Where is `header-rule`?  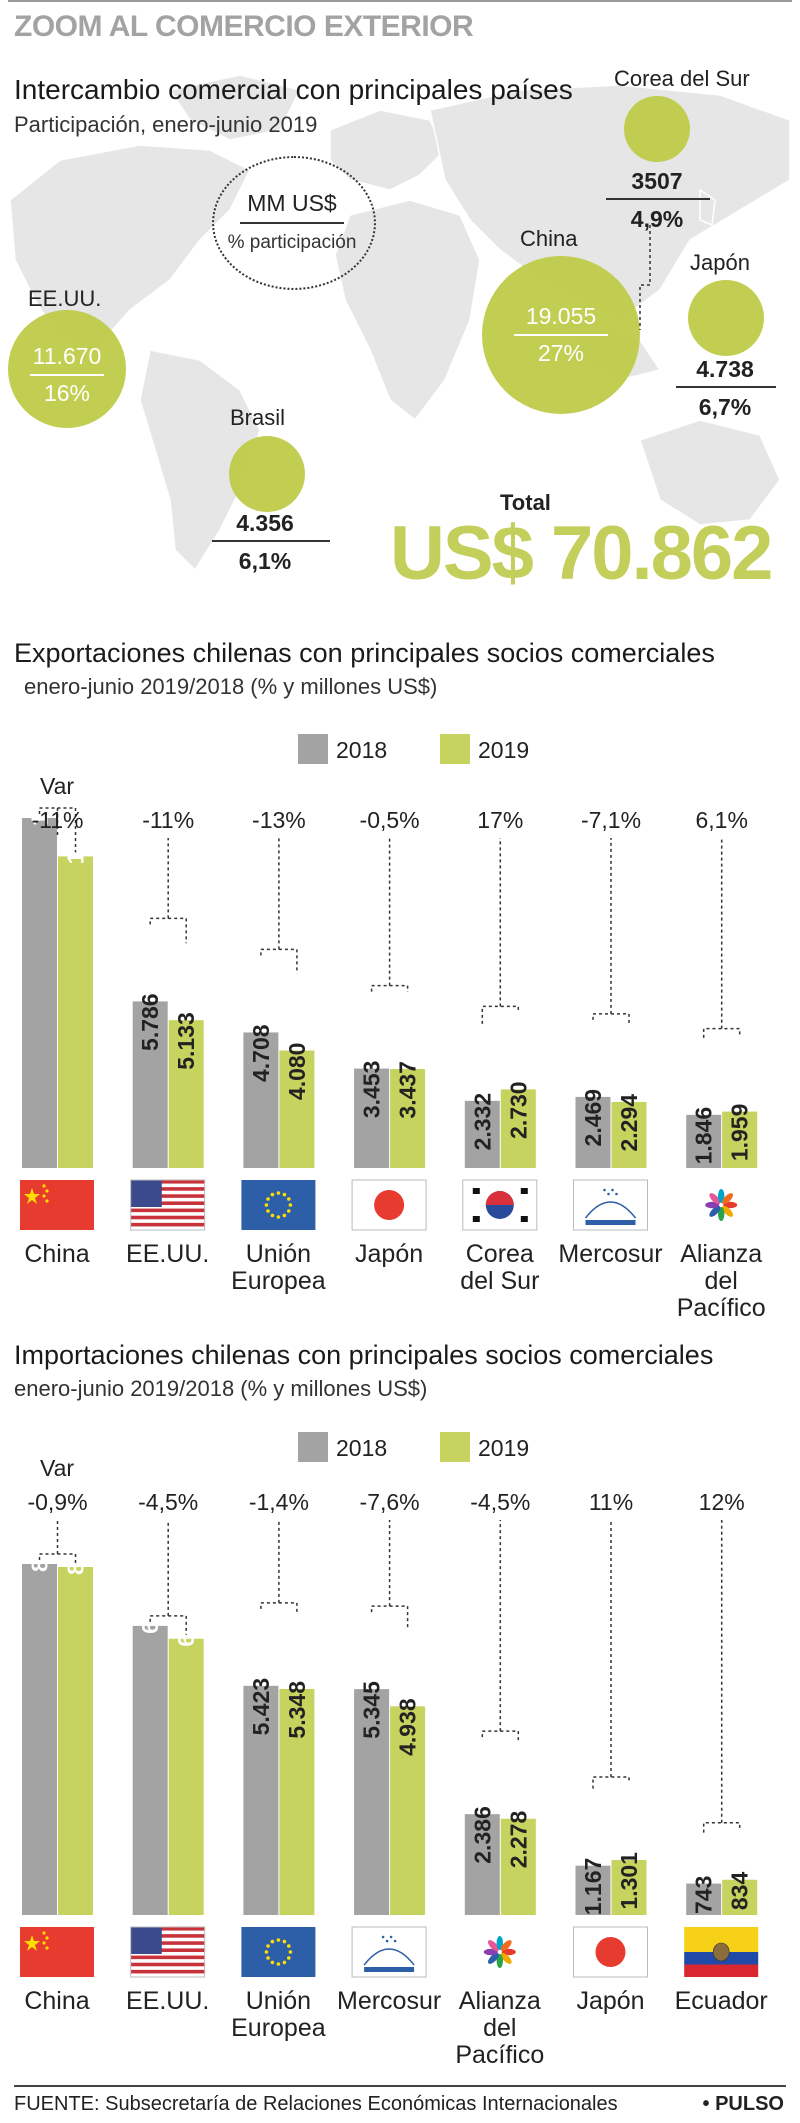 header-rule is located at coordinates (400, 1).